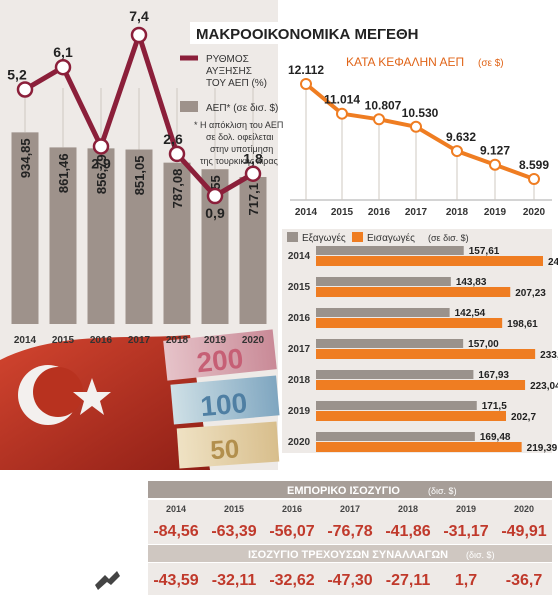 This screenshot has height=597, width=558. What do you see at coordinates (342, 100) in the screenshot?
I see `per-capita-value-label-2015: 11.014` at bounding box center [342, 100].